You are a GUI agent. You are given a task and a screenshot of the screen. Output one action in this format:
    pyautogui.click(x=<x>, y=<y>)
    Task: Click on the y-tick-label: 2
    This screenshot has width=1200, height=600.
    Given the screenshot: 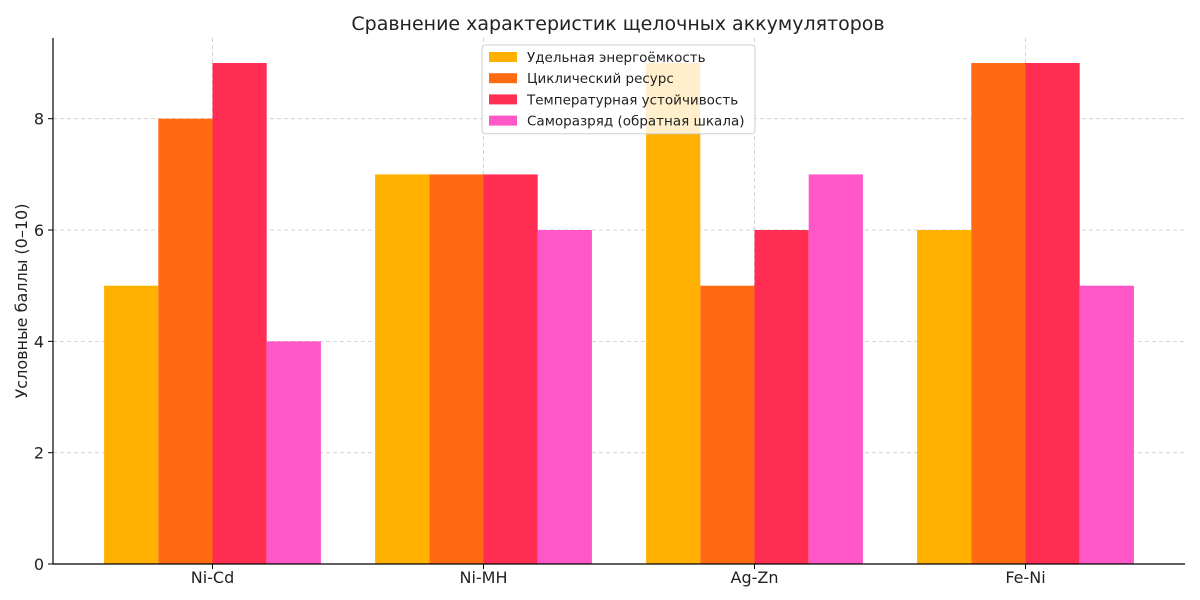 What is the action you would take?
    pyautogui.click(x=39, y=453)
    